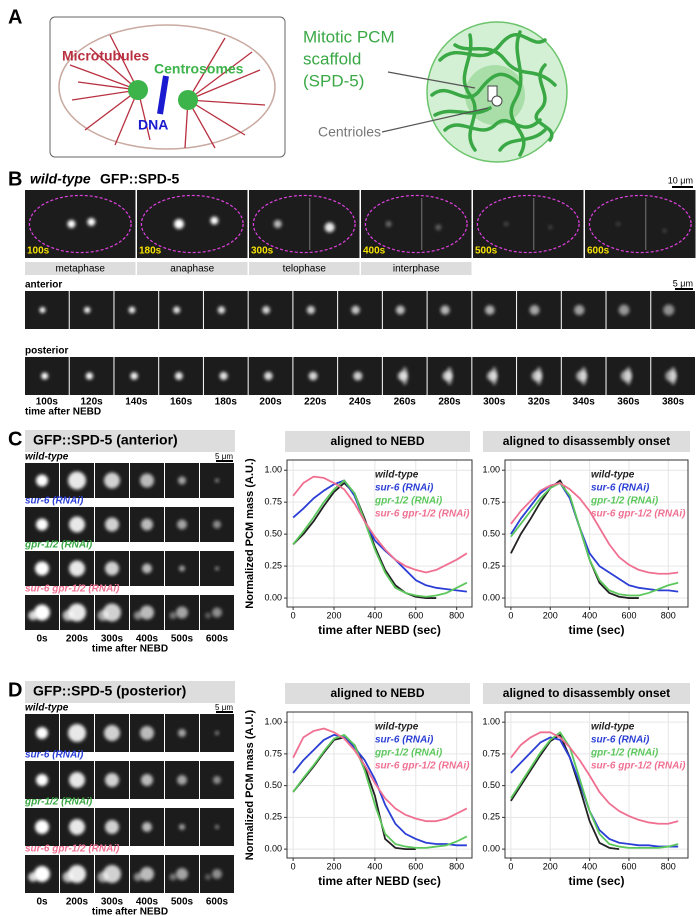 This screenshot has height=916, width=697. What do you see at coordinates (680, 180) in the screenshot?
I see `scale-label: 10 μm` at bounding box center [680, 180].